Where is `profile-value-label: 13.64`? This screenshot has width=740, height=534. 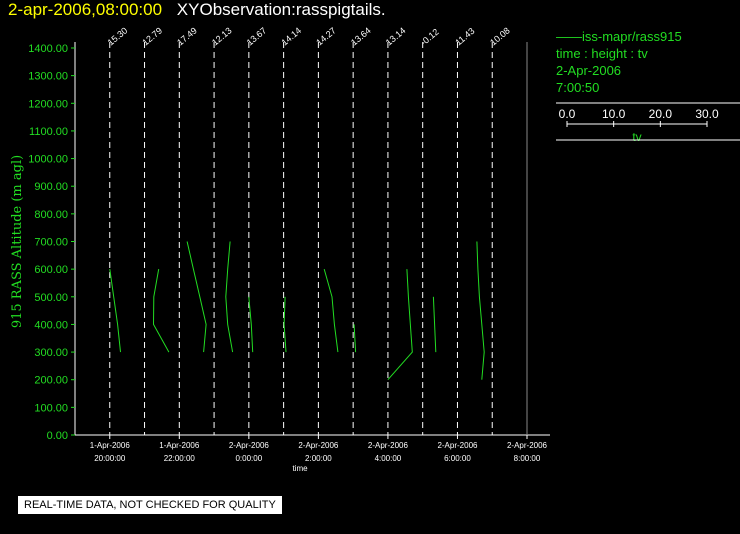 profile-value-label: 13.64 is located at coordinates (361, 36).